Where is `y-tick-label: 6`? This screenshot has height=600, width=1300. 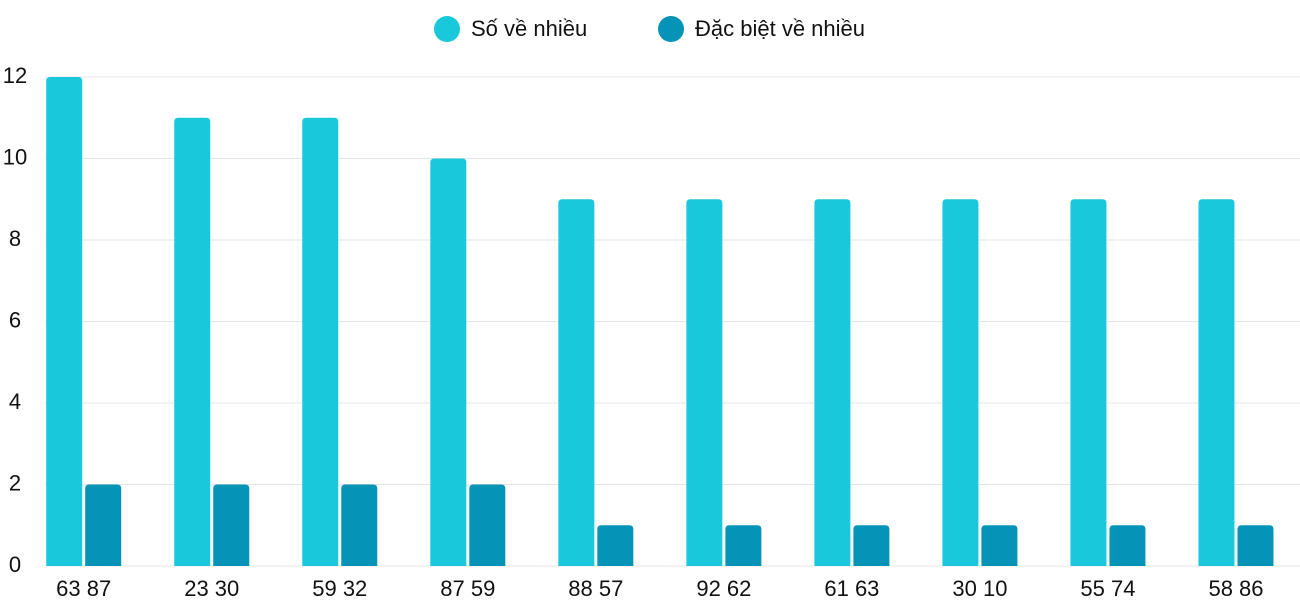 y-tick-label: 6 is located at coordinates (15, 319).